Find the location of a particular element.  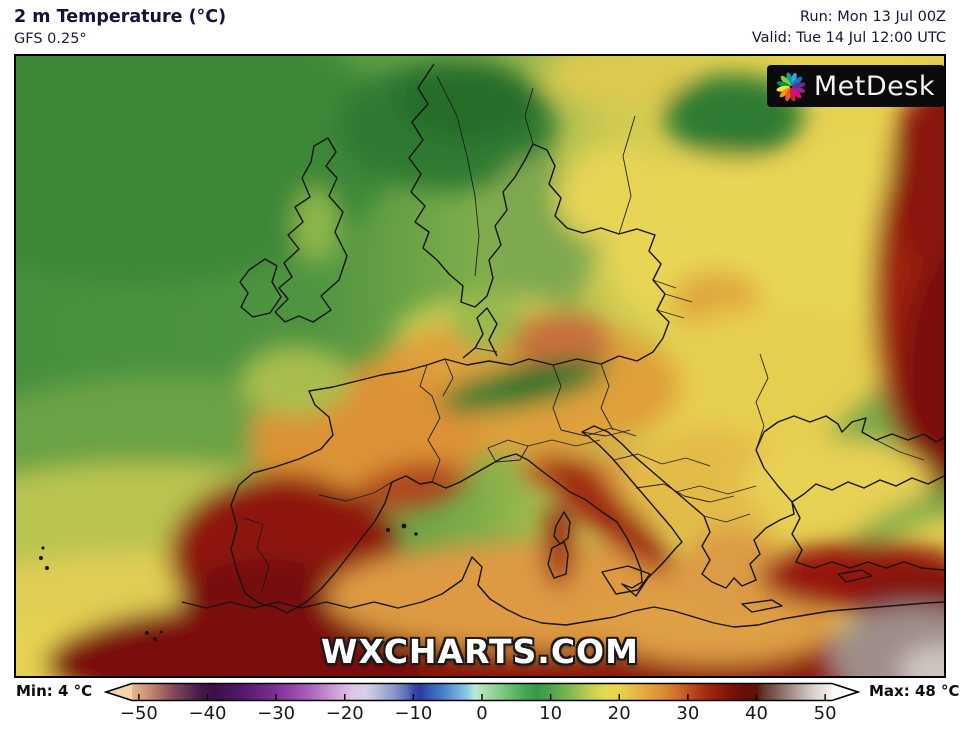

colorbar is located at coordinates (482, 692).